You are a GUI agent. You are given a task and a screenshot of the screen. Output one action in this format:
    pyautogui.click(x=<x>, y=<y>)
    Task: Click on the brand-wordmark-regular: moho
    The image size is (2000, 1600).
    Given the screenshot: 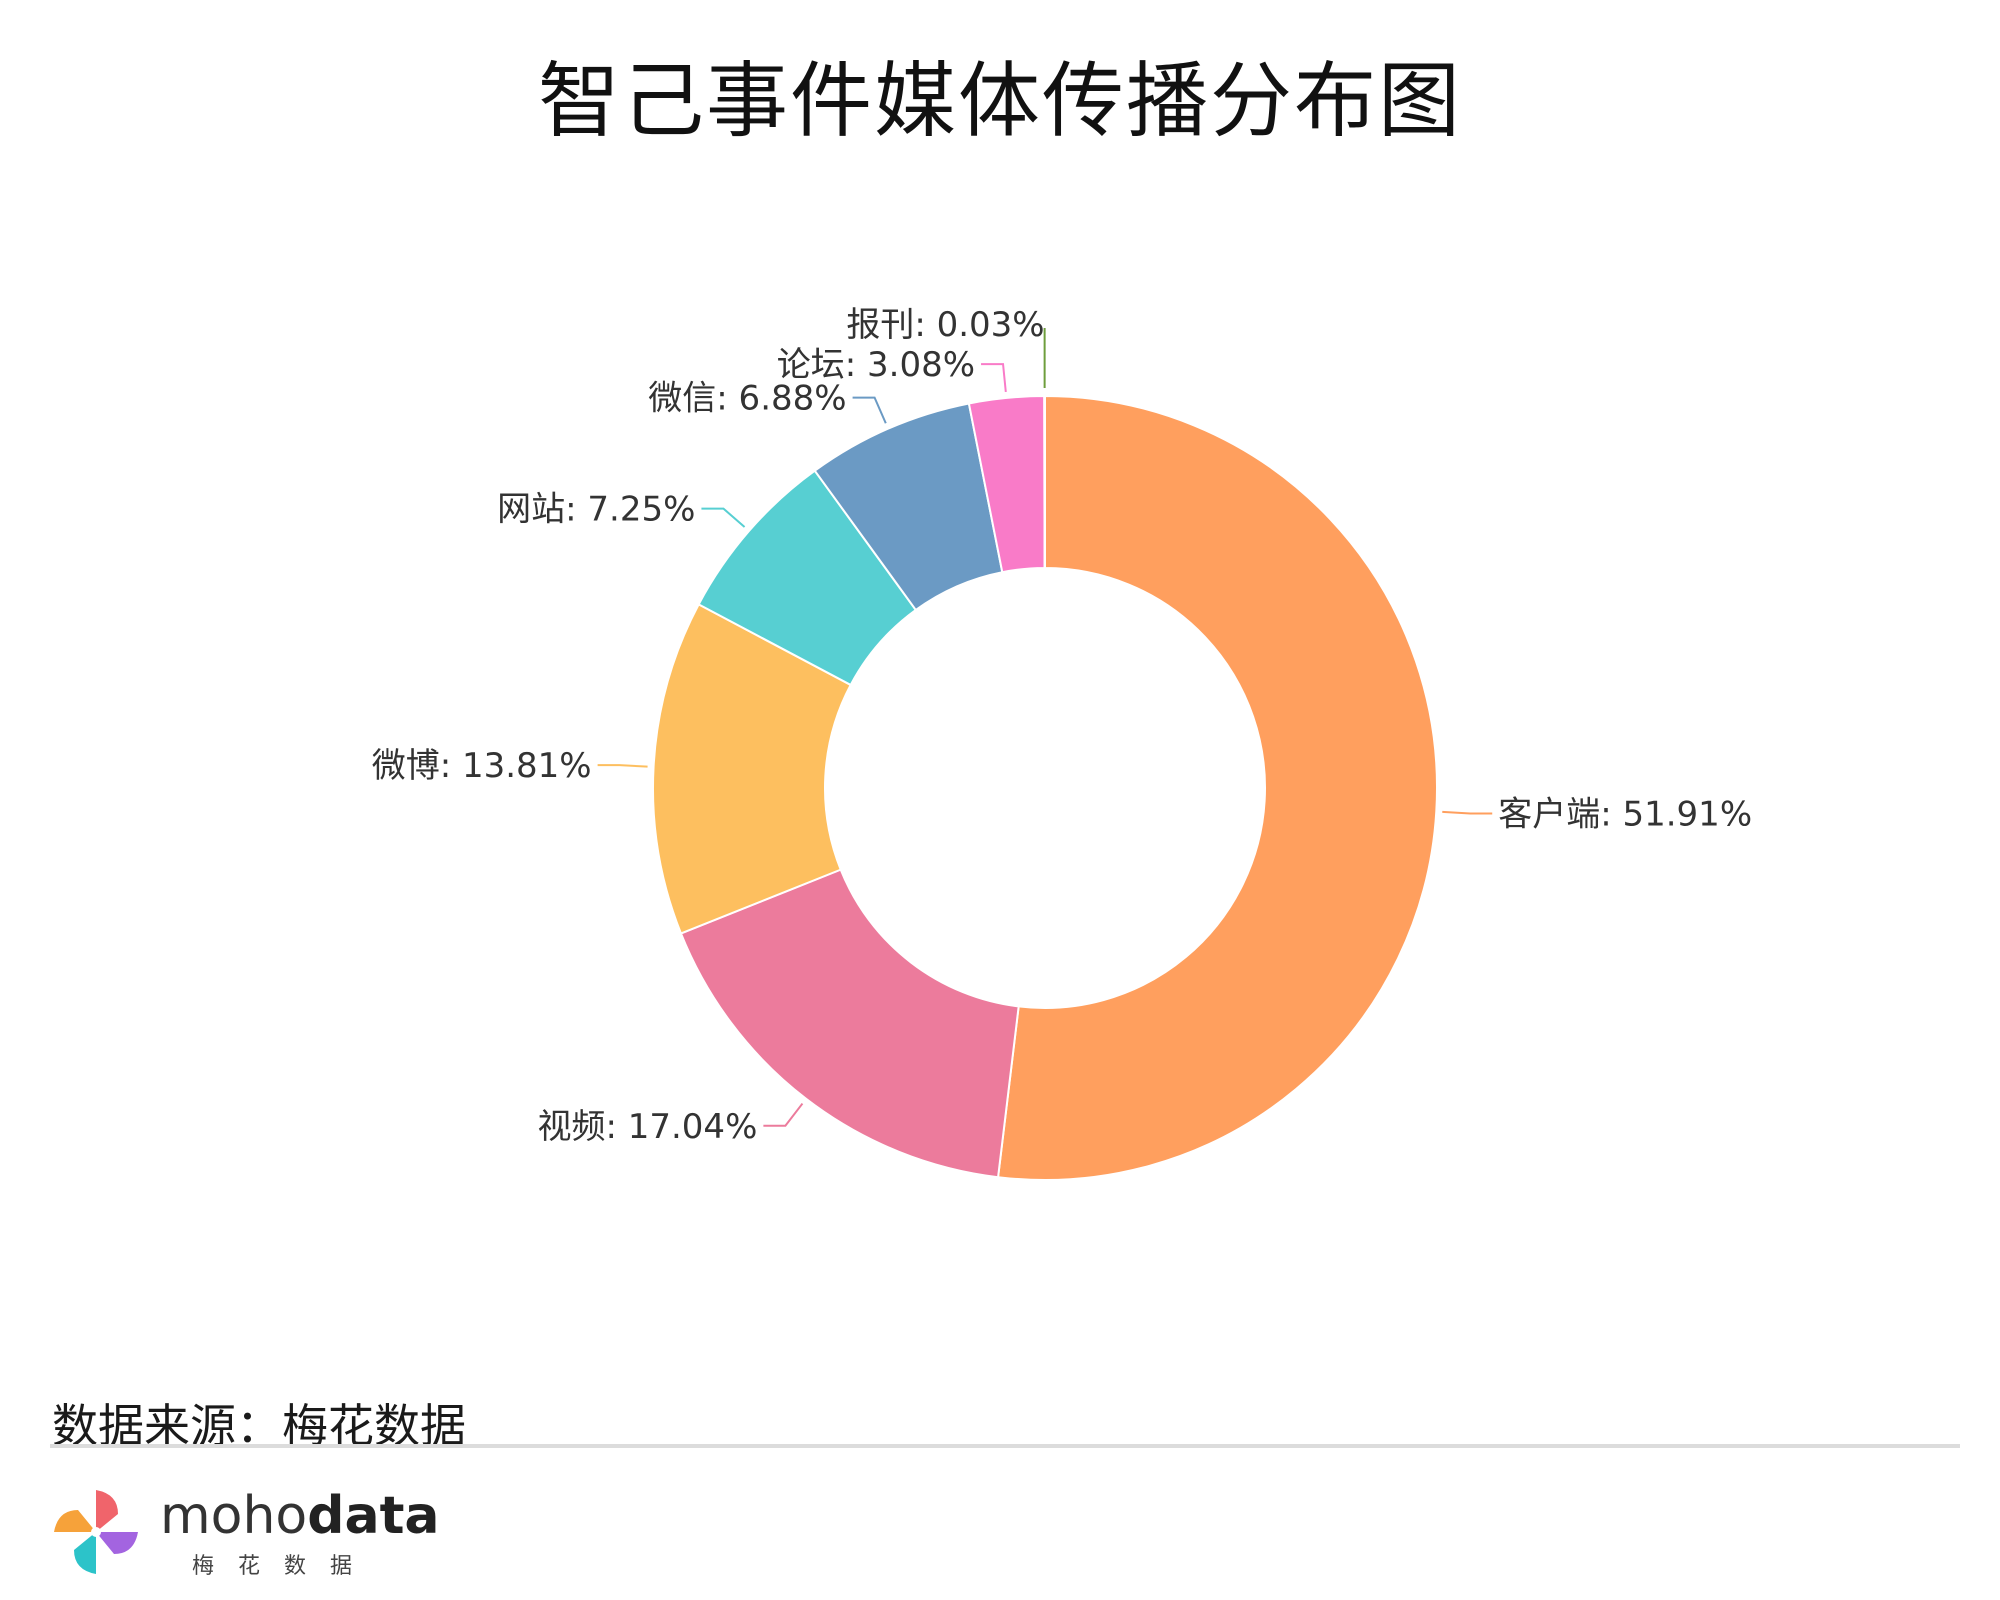 What is the action you would take?
    pyautogui.click(x=234, y=1516)
    